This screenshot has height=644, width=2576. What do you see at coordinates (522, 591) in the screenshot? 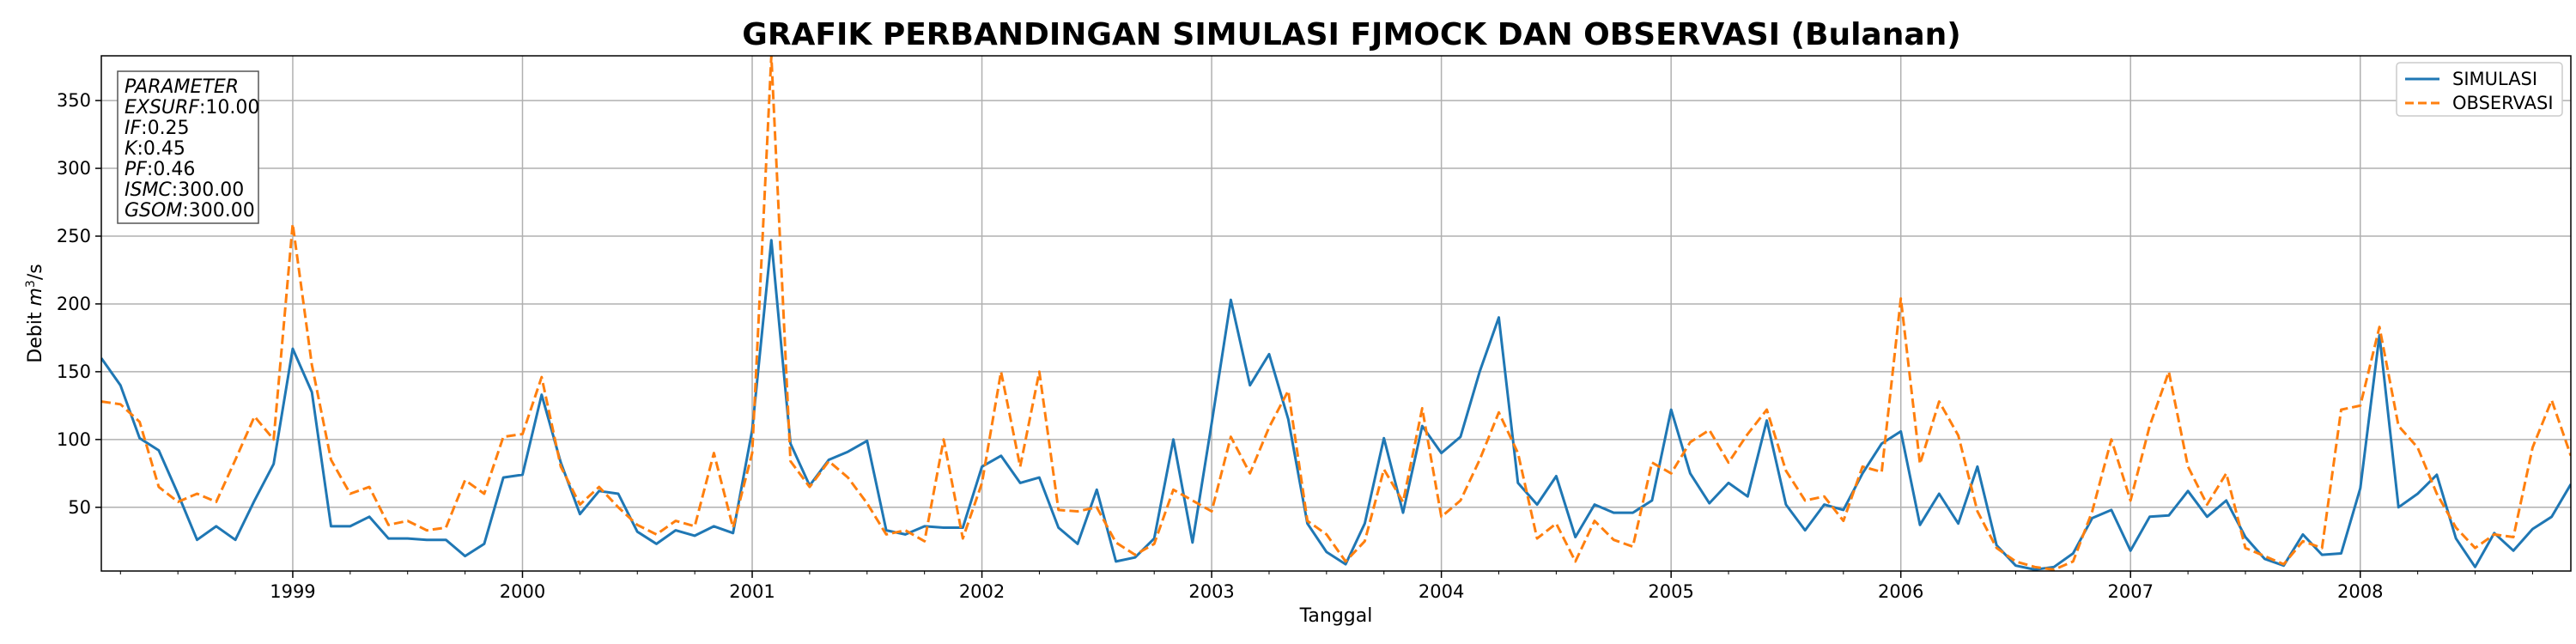
I see `x-tick-label: 2000` at bounding box center [522, 591].